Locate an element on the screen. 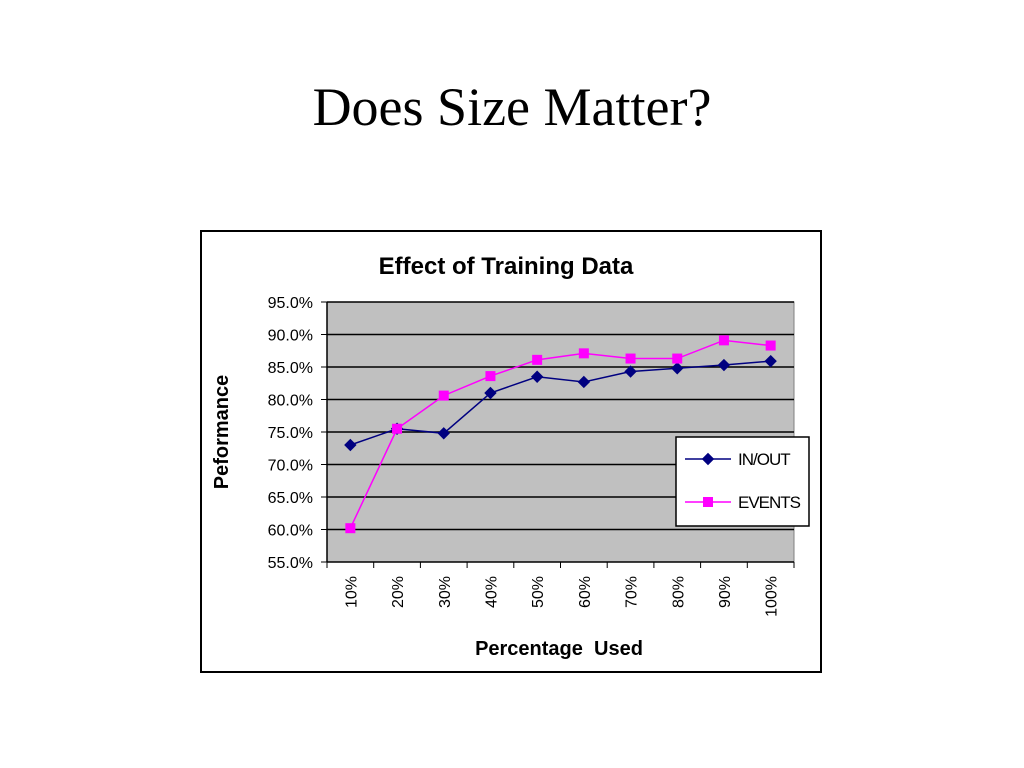 This screenshot has width=1024, height=768. x-tick-label: 90% is located at coordinates (725, 592).